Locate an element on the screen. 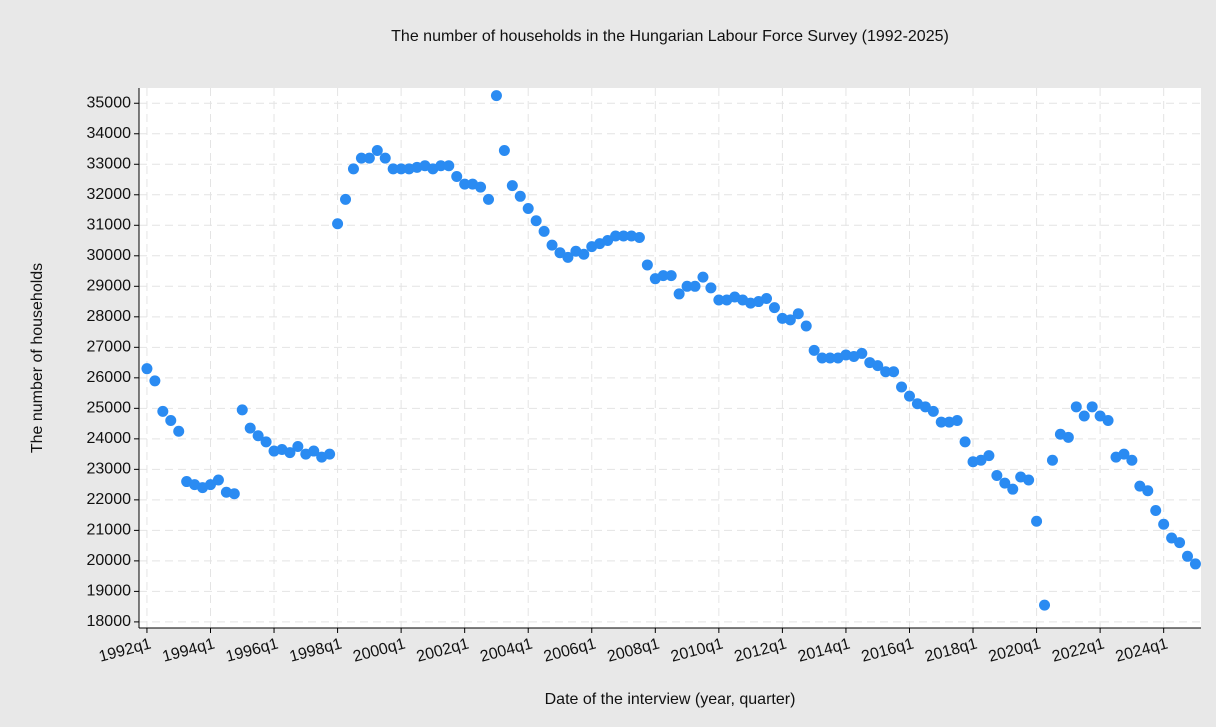  y-tick-label: 26000 is located at coordinates (109, 377).